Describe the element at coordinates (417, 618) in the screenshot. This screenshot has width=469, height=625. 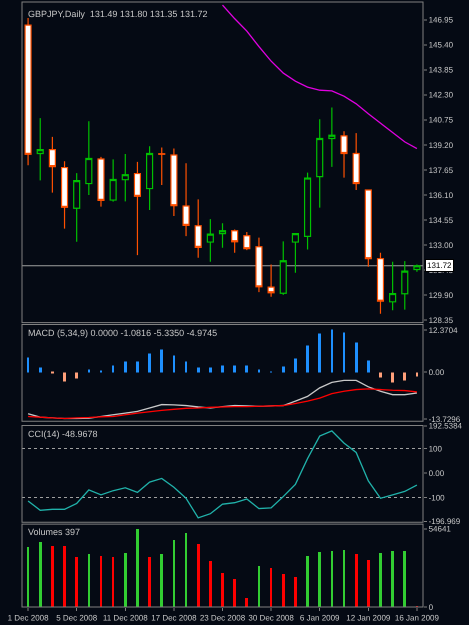
I see `x-tick-label: 16 Jan 2009` at that location.